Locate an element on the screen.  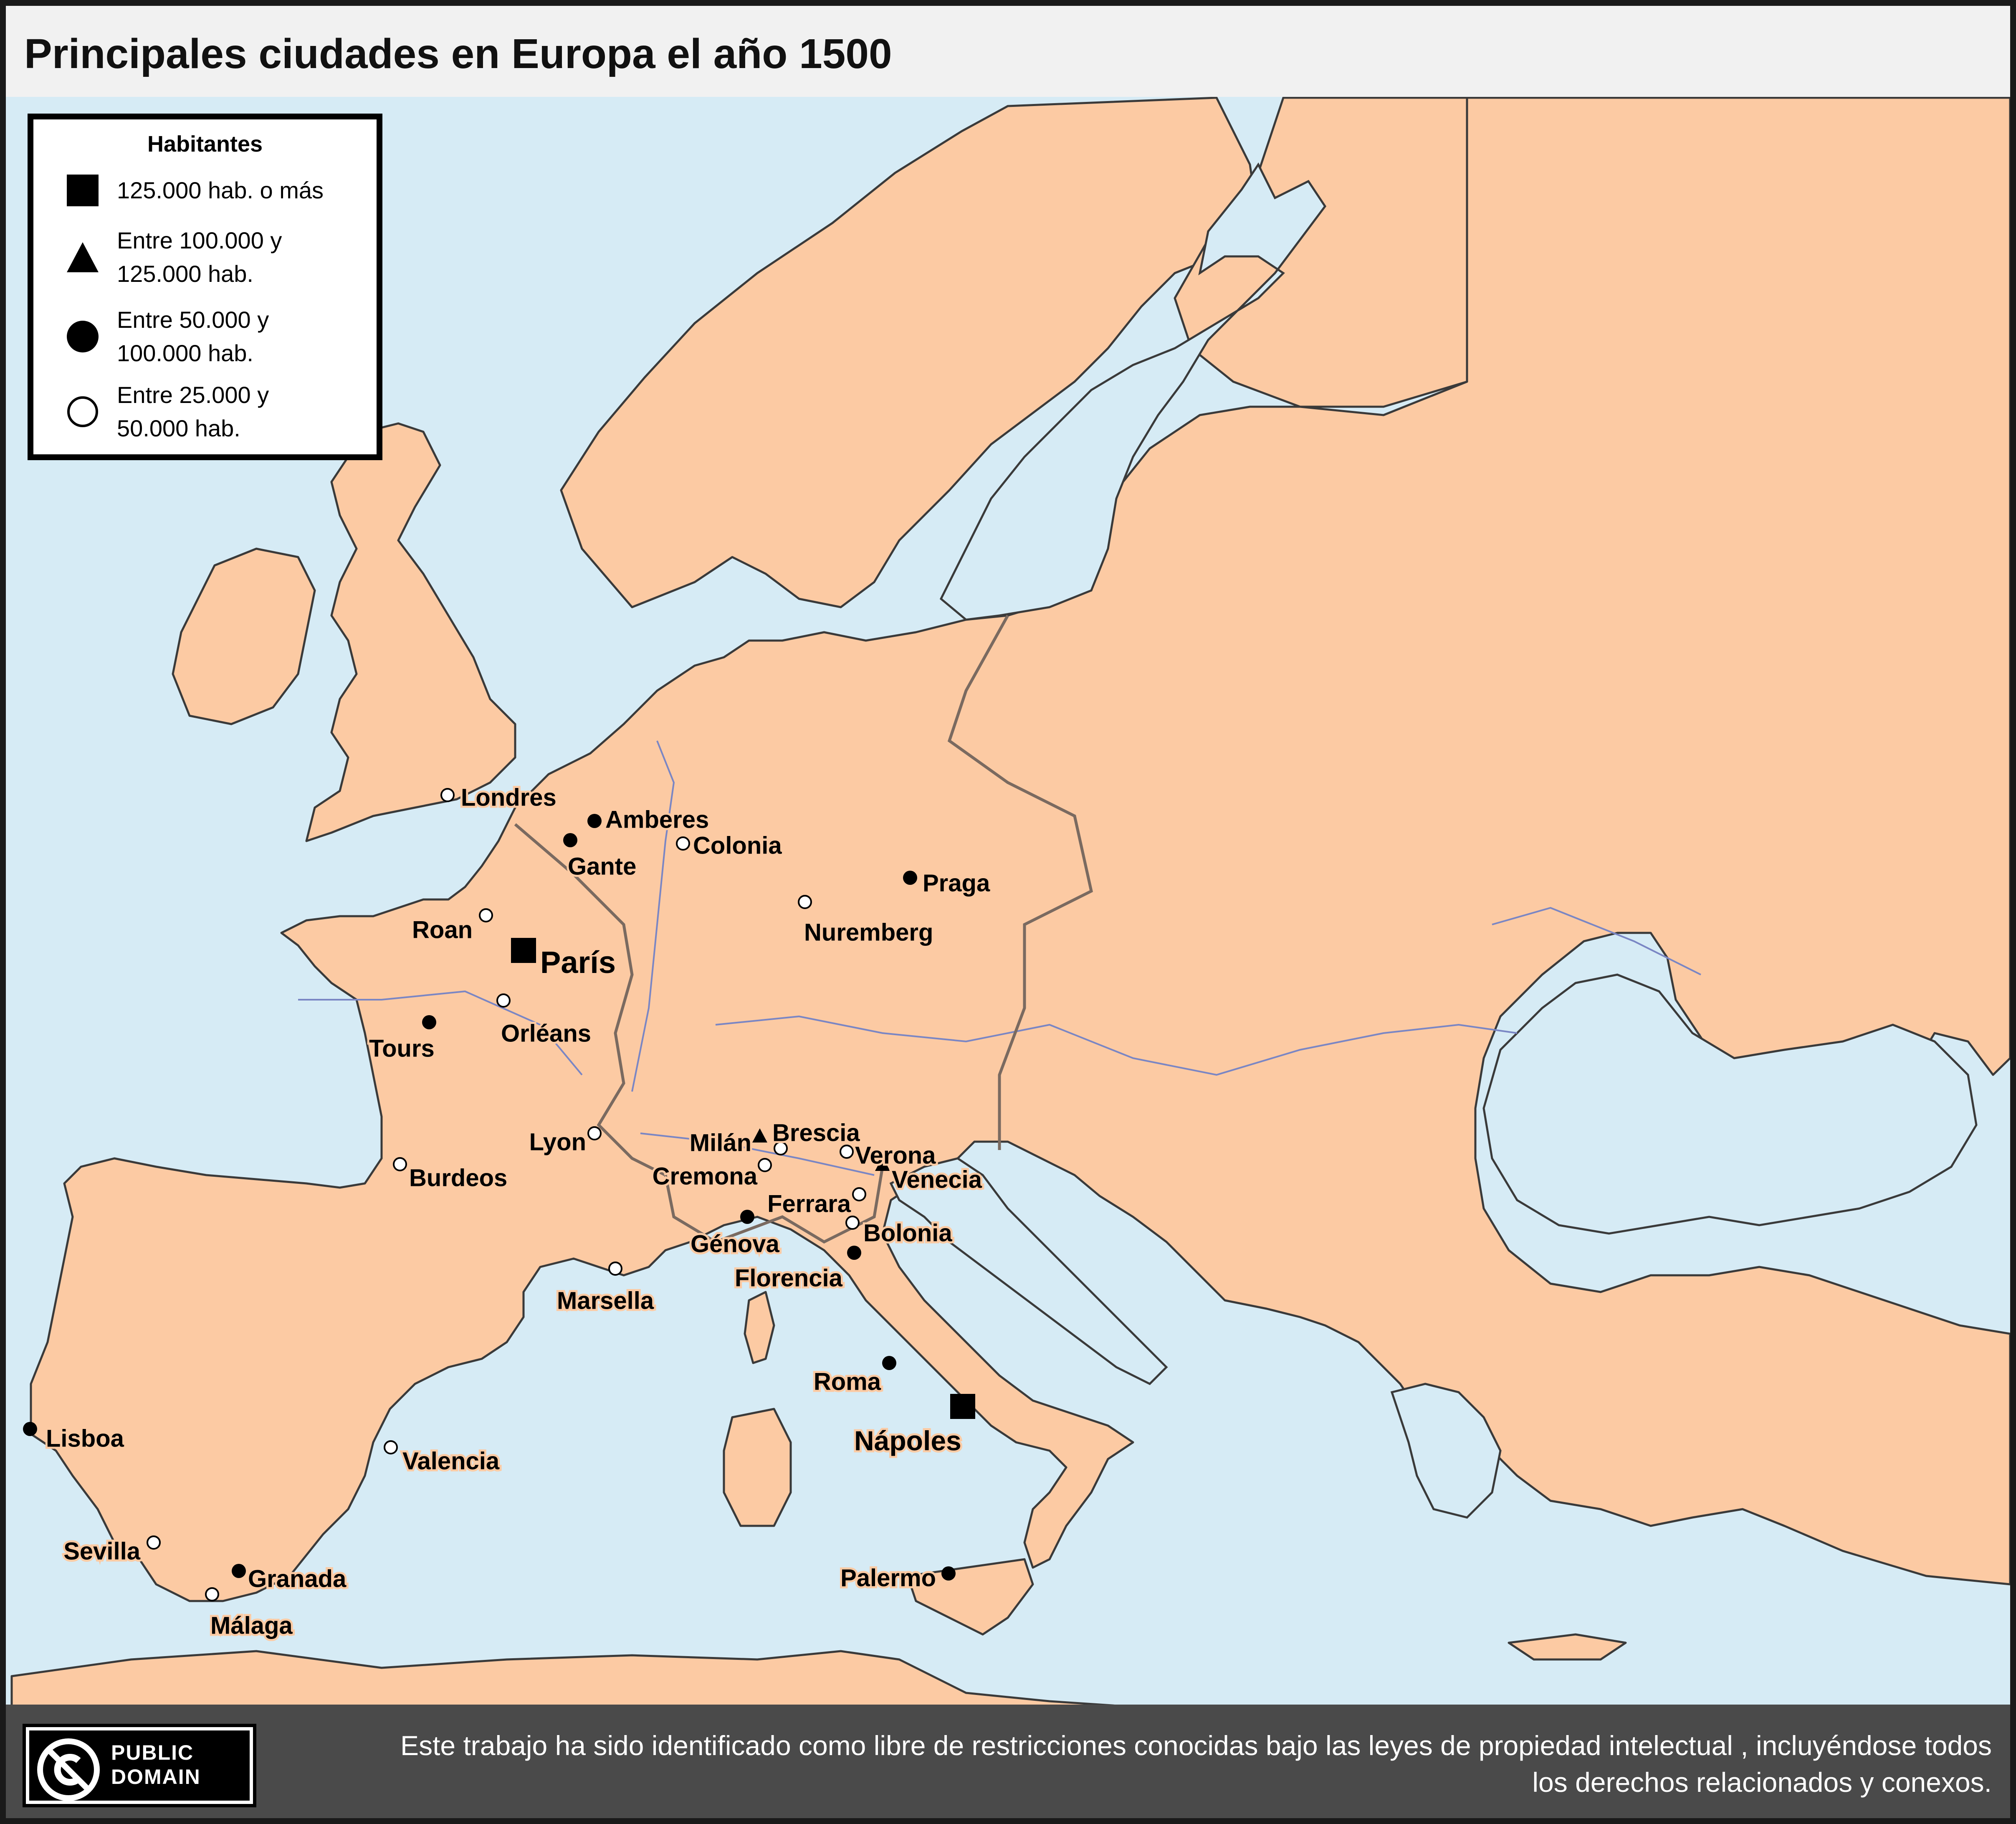
border-italy is located at coordinates (774, 1205).